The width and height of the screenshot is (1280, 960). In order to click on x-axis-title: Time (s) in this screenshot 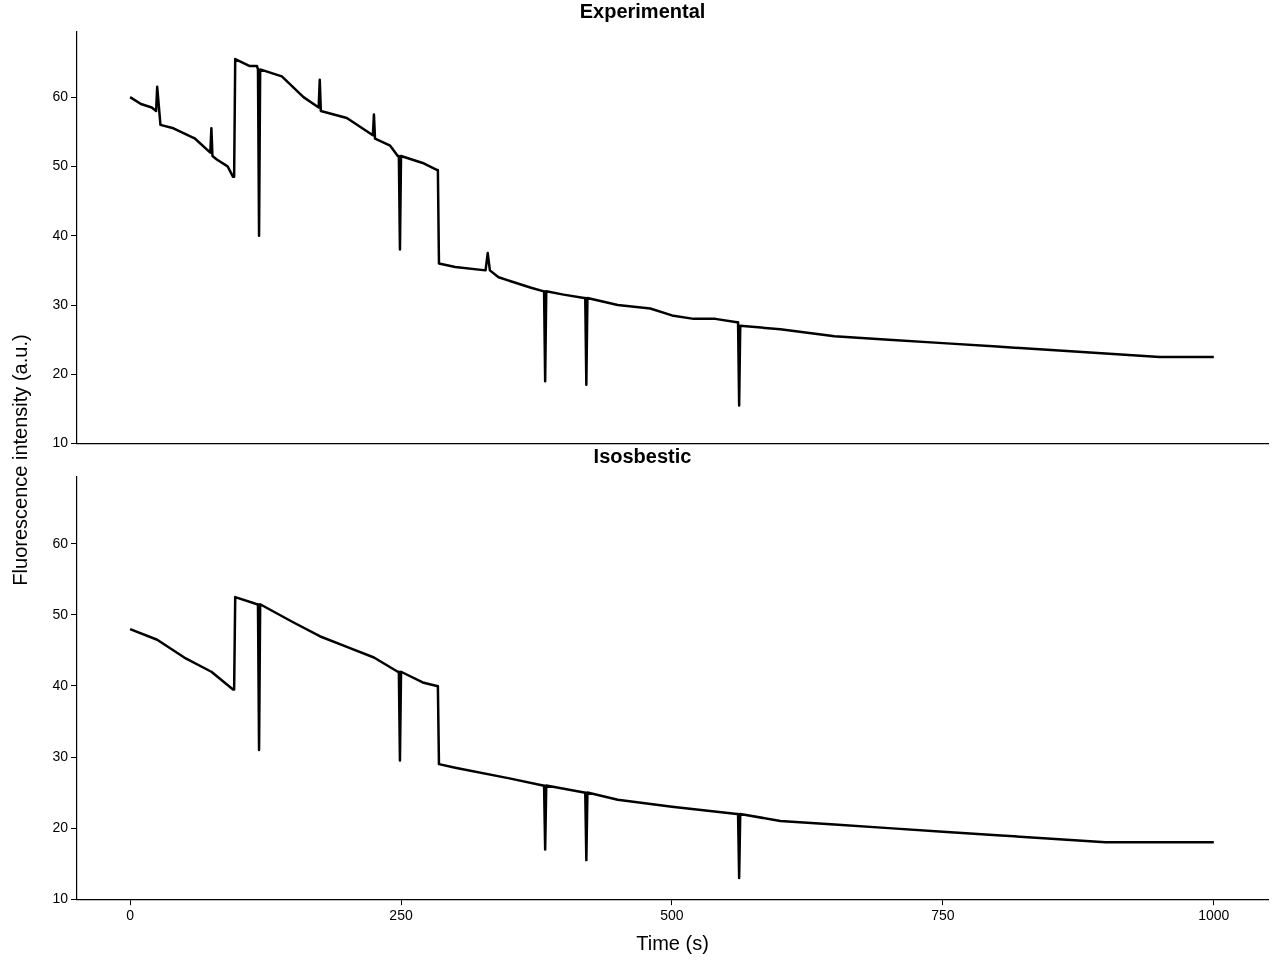, I will do `click(672, 942)`.